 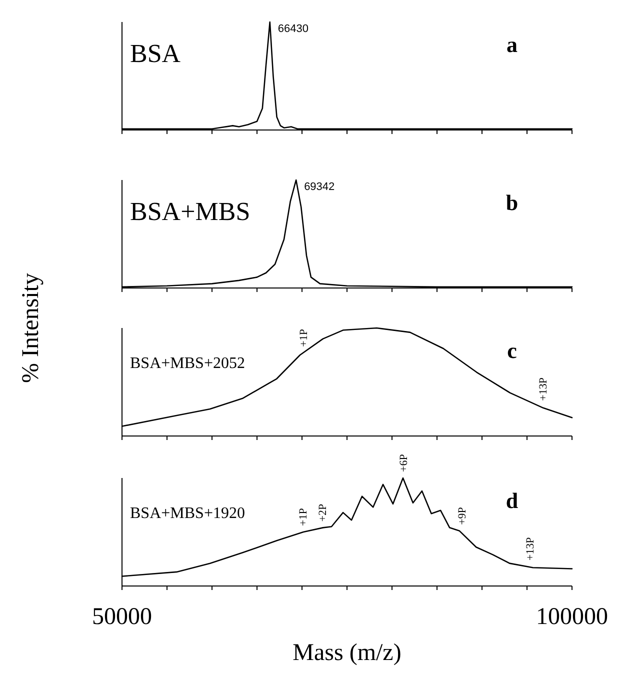 What do you see at coordinates (462, 516) in the screenshot?
I see `annotation: +9P` at bounding box center [462, 516].